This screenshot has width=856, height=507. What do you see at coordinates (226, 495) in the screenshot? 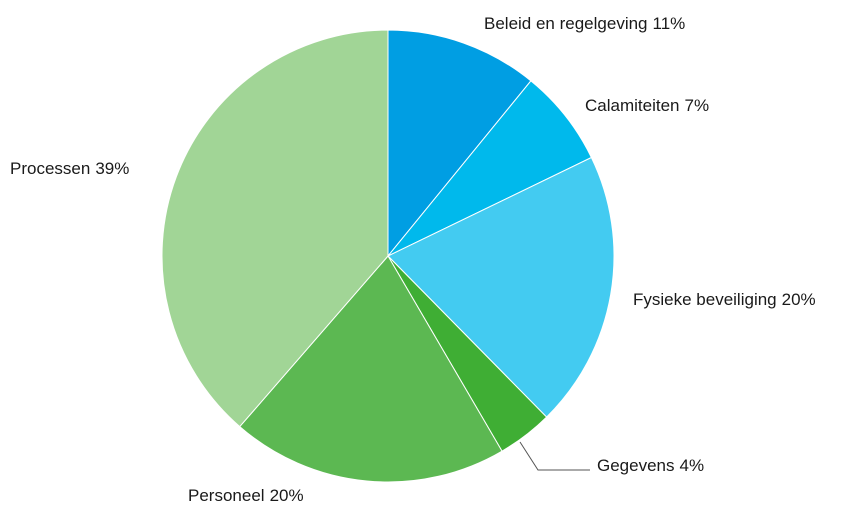
I see `category-name: Personeel` at bounding box center [226, 495].